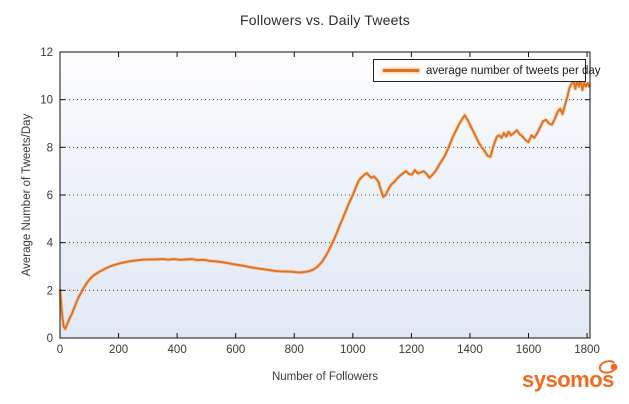 Image resolution: width=629 pixels, height=404 pixels. What do you see at coordinates (50, 339) in the screenshot?
I see `y-tick-label-0: 0` at bounding box center [50, 339].